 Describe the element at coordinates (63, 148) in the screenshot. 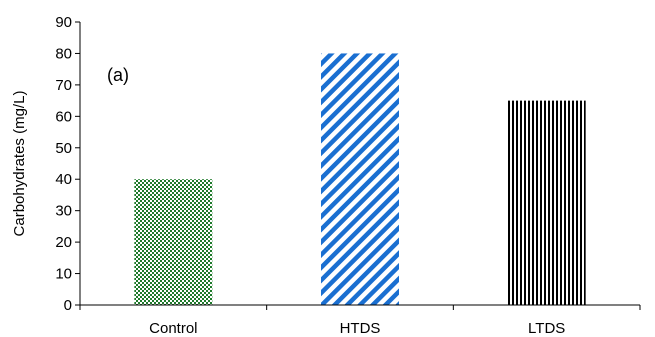

I see `y-tick-label: 50` at that location.